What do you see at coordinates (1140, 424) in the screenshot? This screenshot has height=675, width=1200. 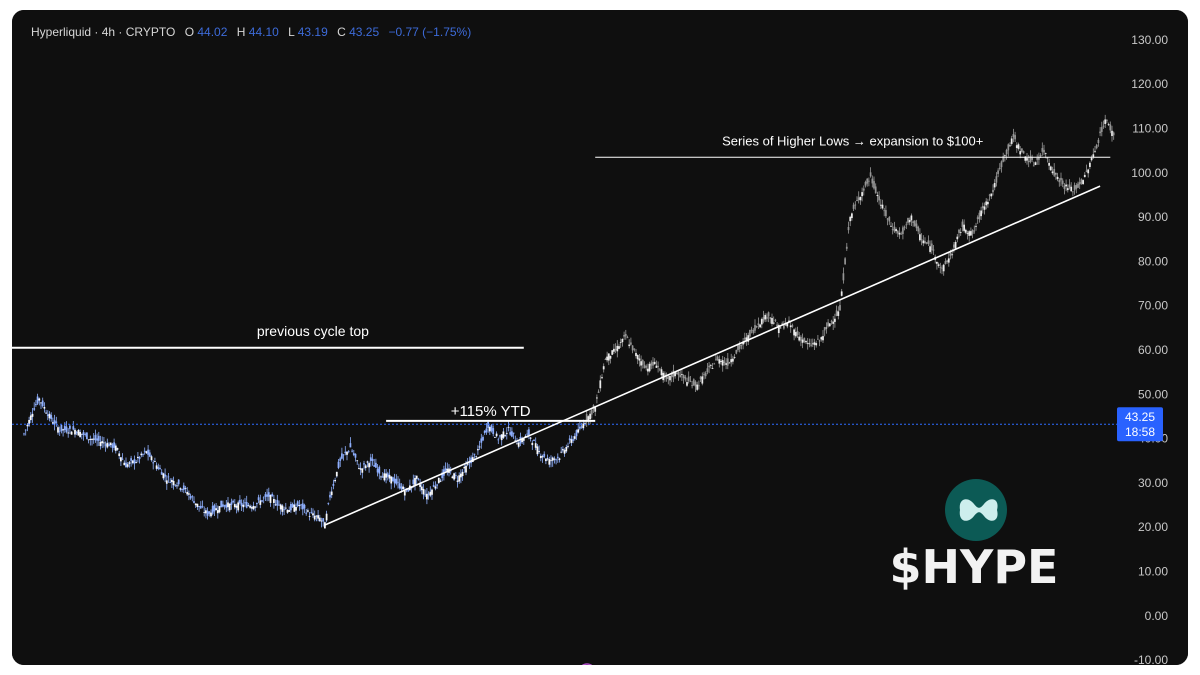 I see `price-tag: 43.25 18:58` at bounding box center [1140, 424].